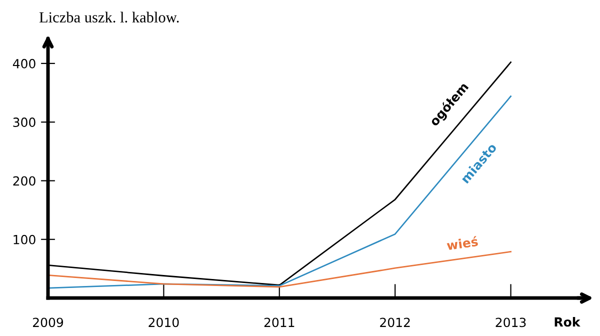 The image size is (600, 336). I want to click on chart-title: Liczba uszk. l. kablow., so click(109, 17).